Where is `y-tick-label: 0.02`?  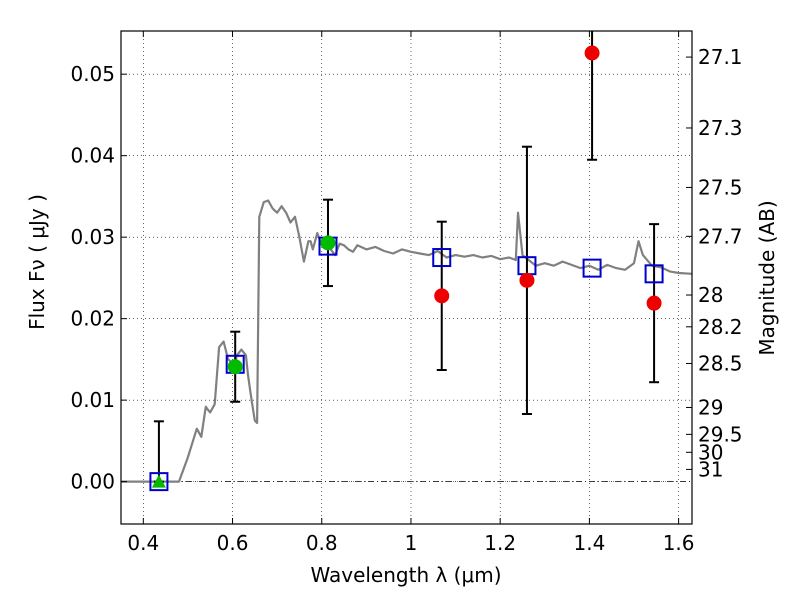 y-tick-label: 0.02 is located at coordinates (92, 319).